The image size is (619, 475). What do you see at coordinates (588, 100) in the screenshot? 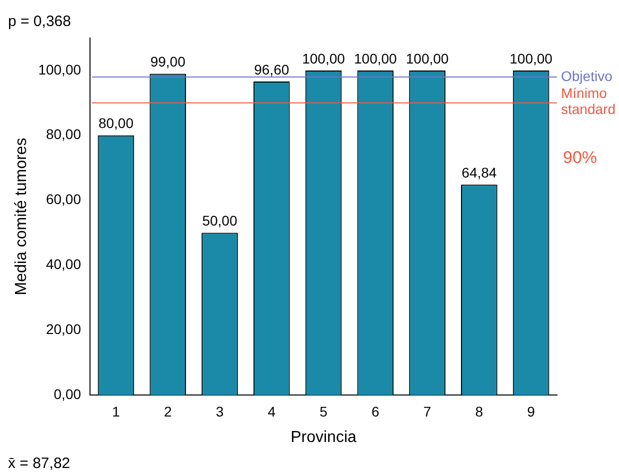
I see `ref-line-label: Mínimo standard` at bounding box center [588, 100].